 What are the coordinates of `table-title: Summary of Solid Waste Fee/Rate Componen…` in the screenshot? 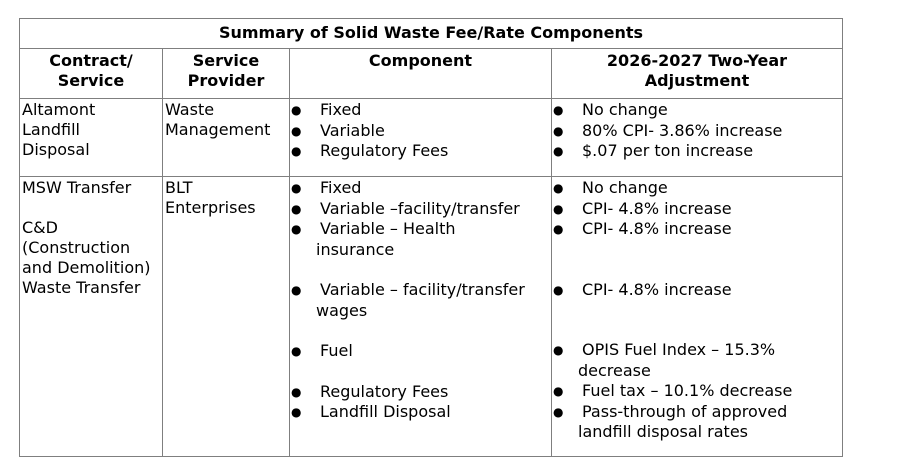 It's located at (431, 33).